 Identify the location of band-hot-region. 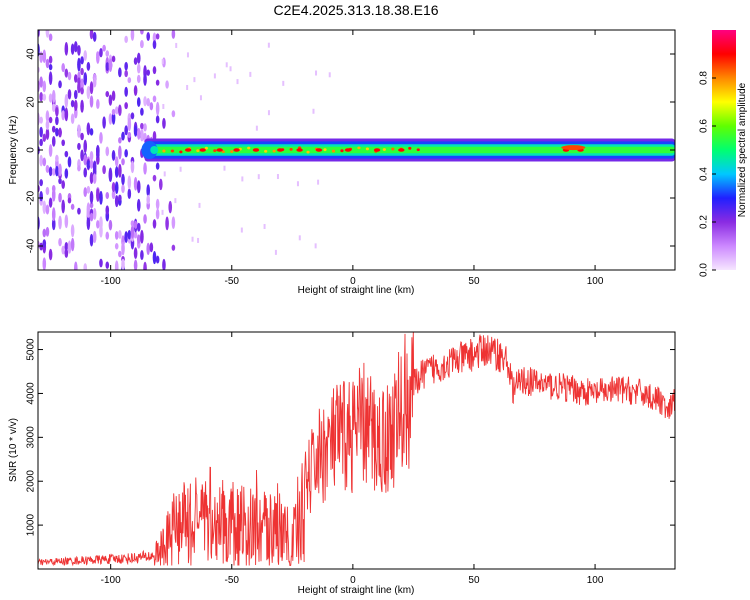
(573, 148).